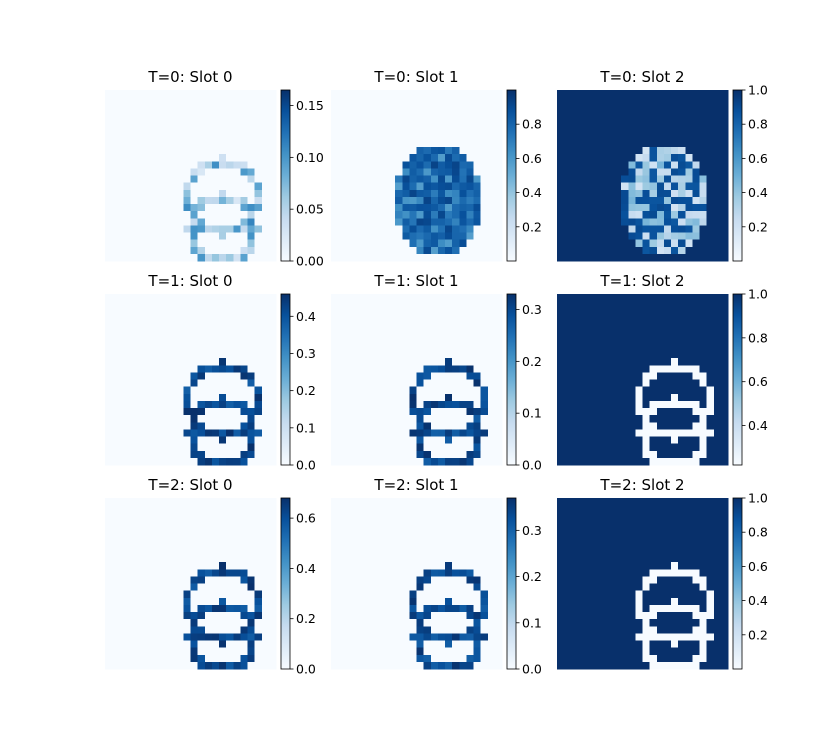  I want to click on colorbar-tick-label: 0.6, so click(306, 518).